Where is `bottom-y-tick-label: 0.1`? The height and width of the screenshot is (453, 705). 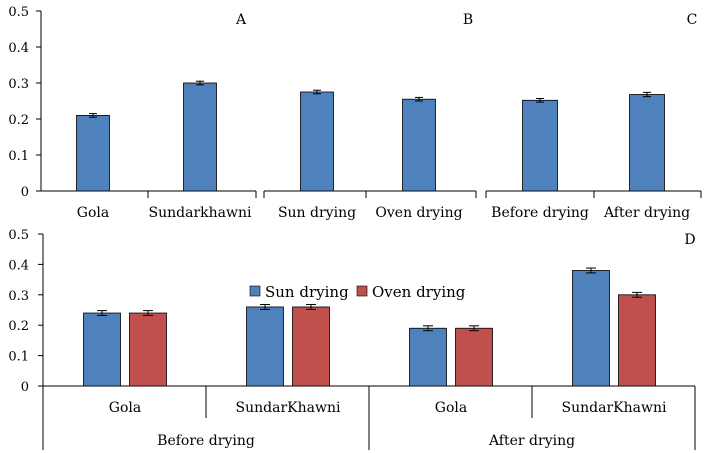
bottom-y-tick-label: 0.1 is located at coordinates (18, 357).